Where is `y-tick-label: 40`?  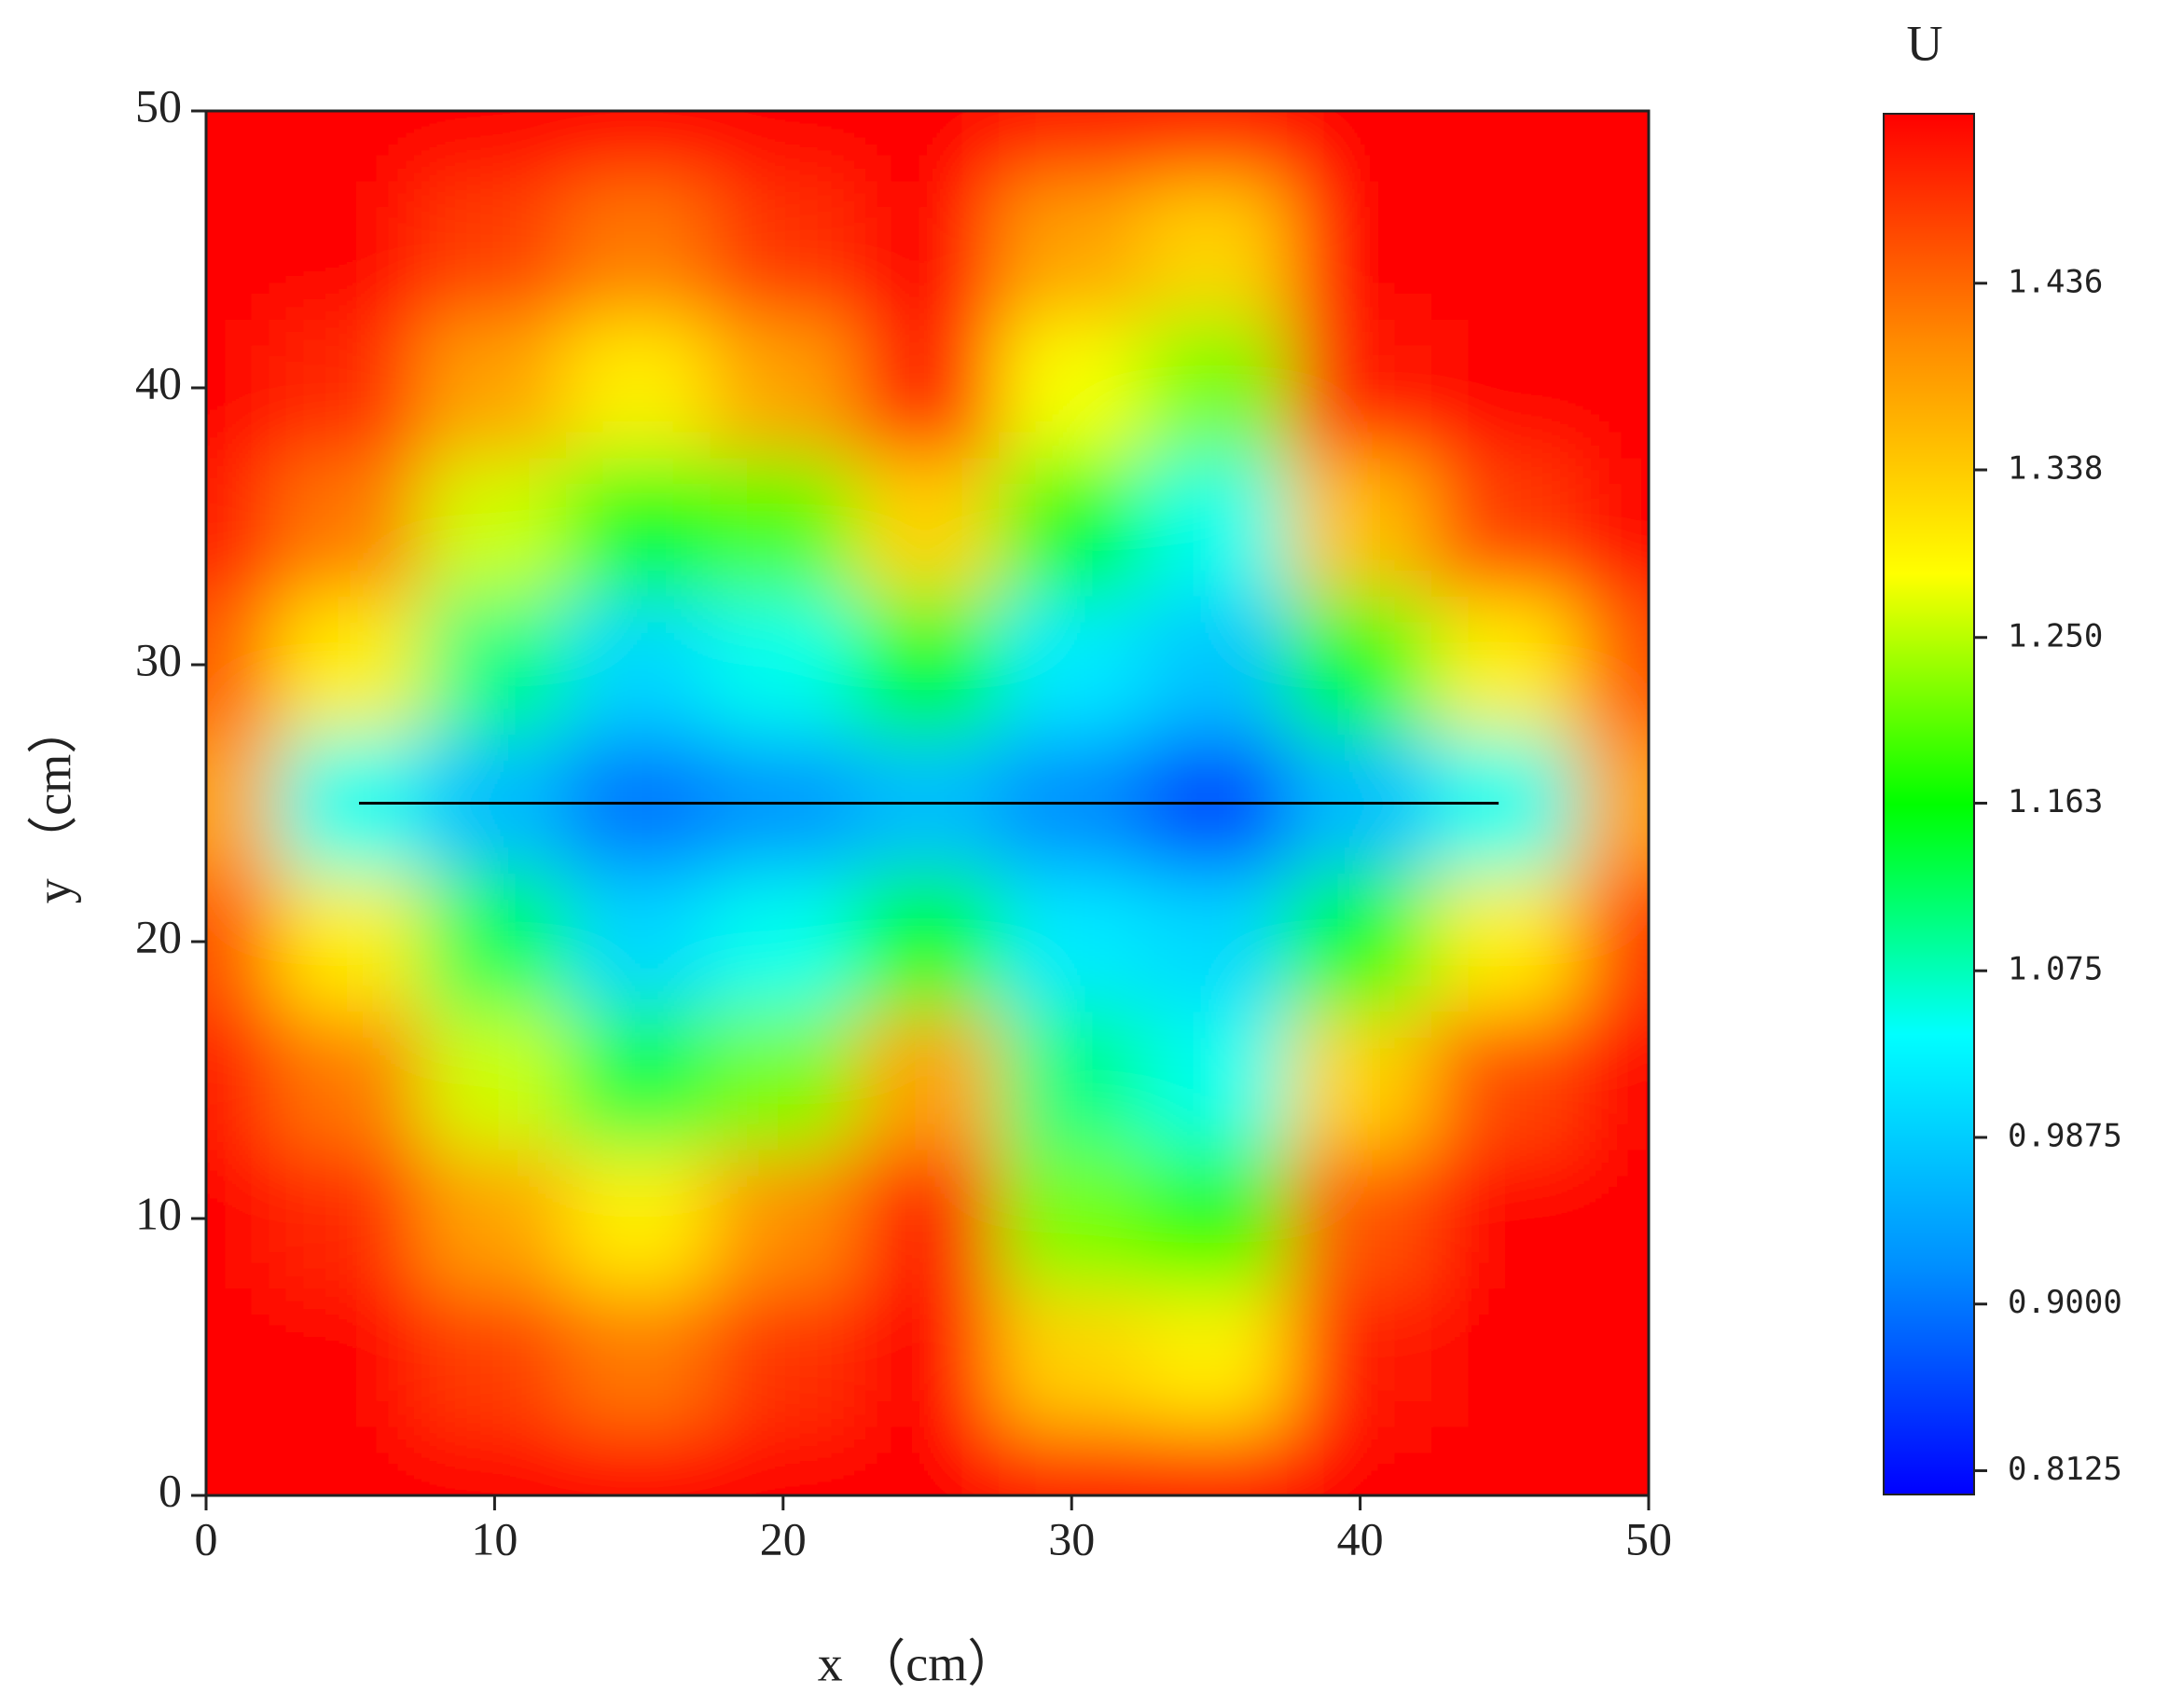 y-tick-label: 40 is located at coordinates (158, 382).